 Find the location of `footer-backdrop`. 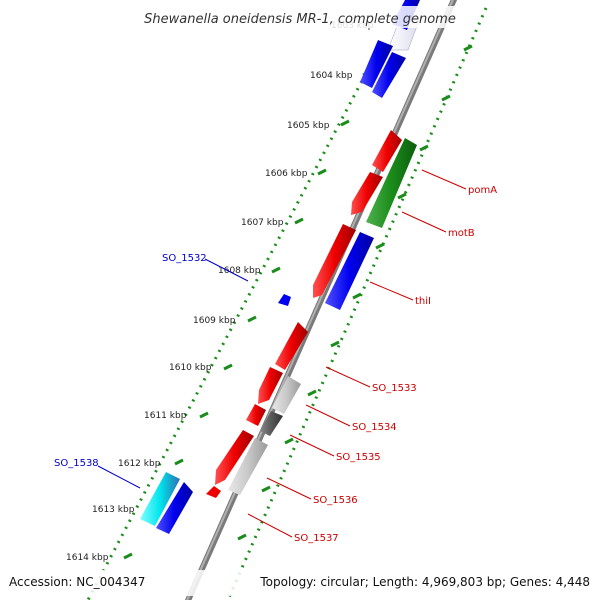

footer-backdrop is located at coordinates (300, 583).